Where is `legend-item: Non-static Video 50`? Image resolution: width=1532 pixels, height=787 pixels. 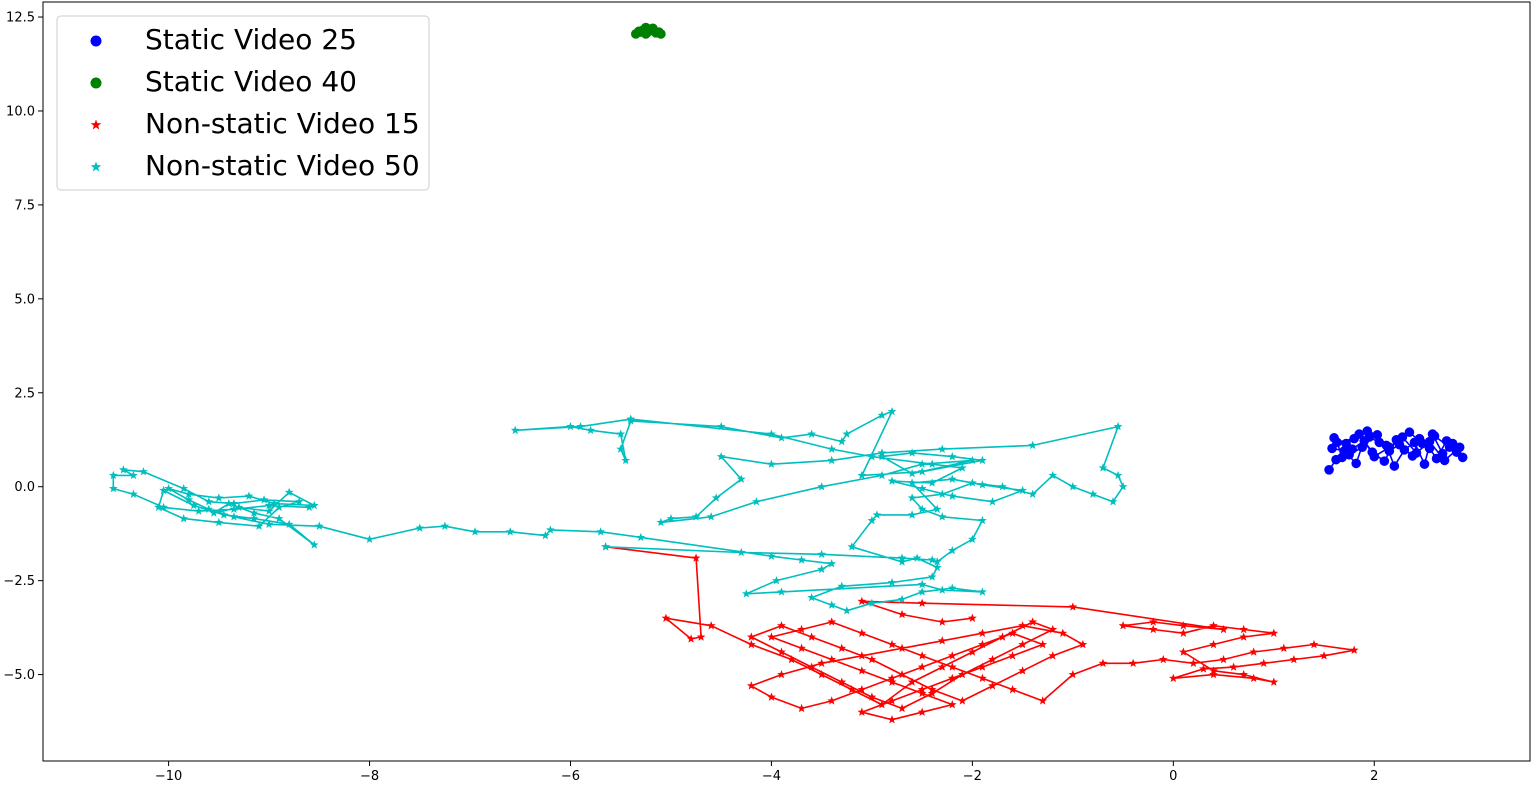 legend-item: Non-static Video 50 is located at coordinates (255, 165).